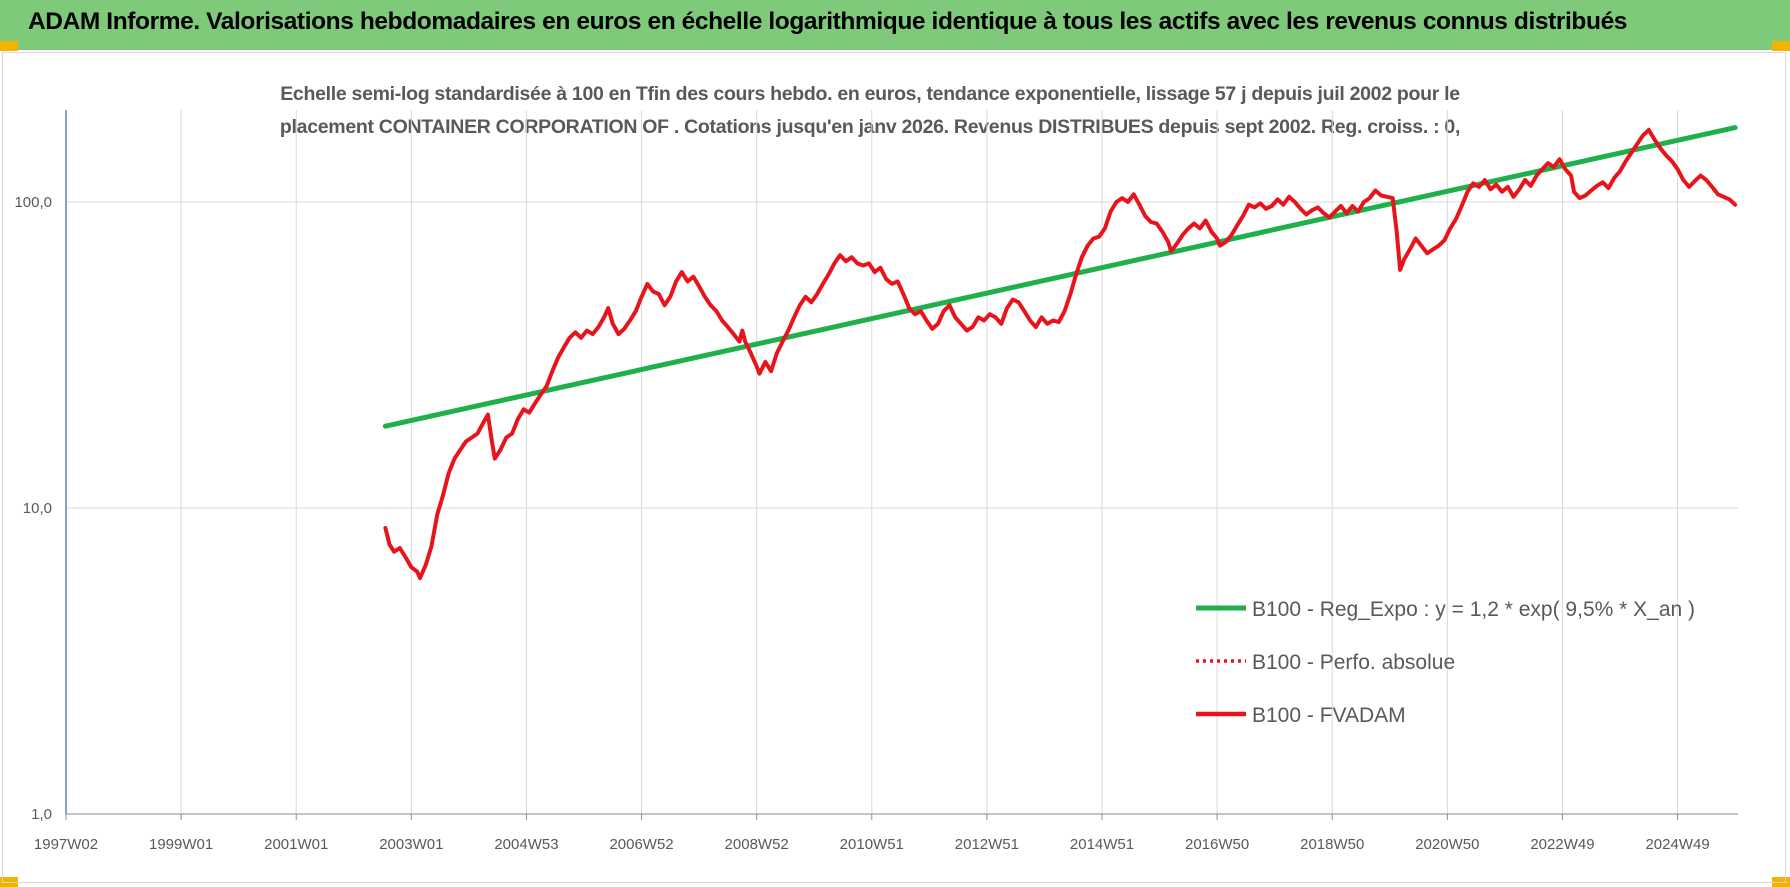  I want to click on x-tick-label: 2018W50, so click(1332, 844).